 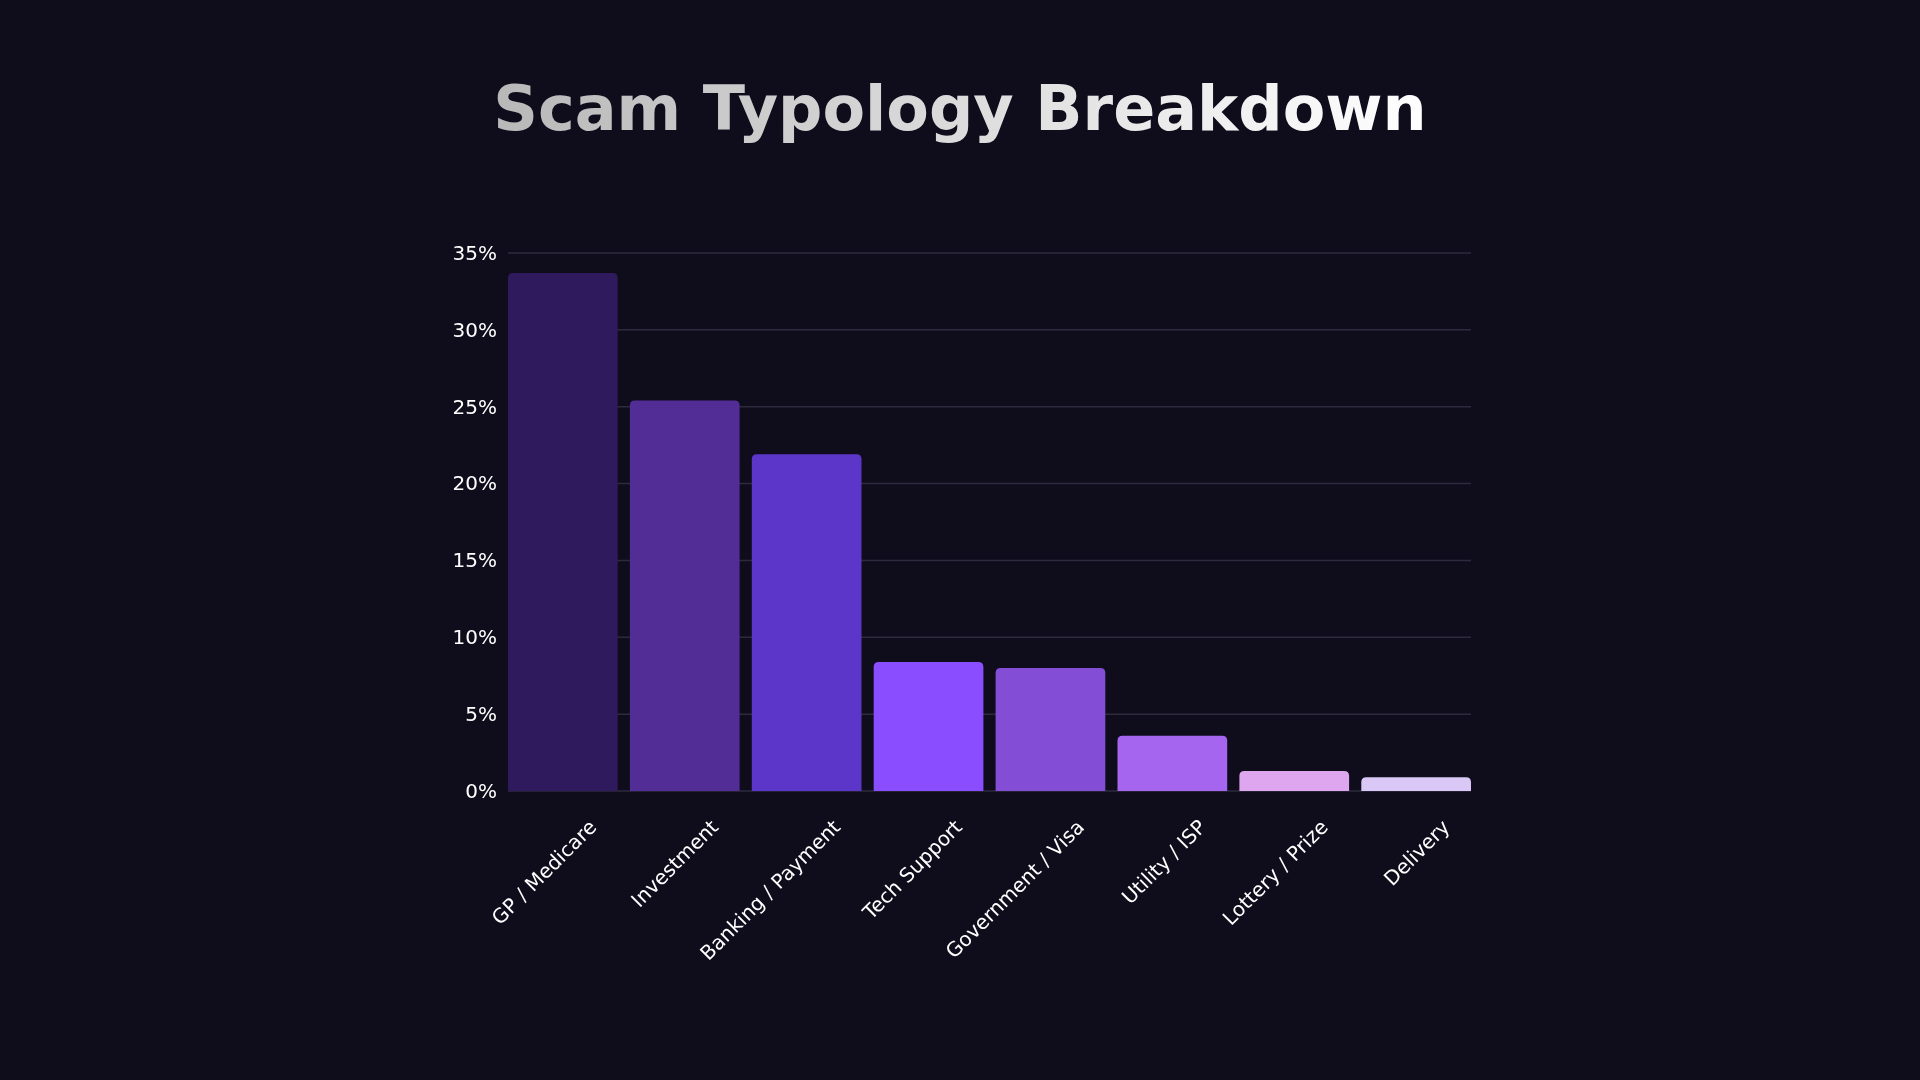 I want to click on y-tick-label: 5%, so click(x=481, y=714).